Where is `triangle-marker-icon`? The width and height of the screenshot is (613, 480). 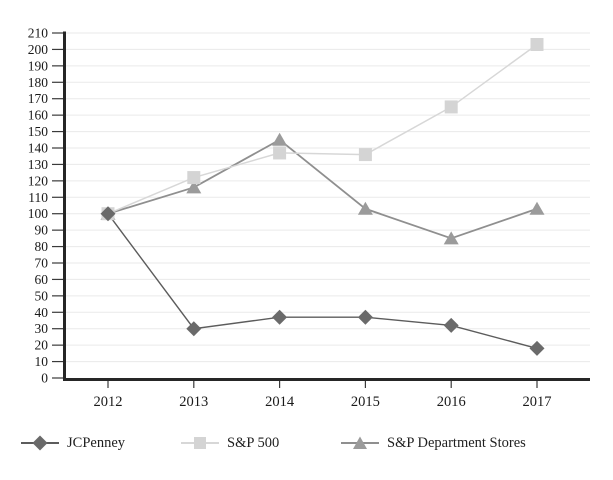 triangle-marker-icon is located at coordinates (360, 442).